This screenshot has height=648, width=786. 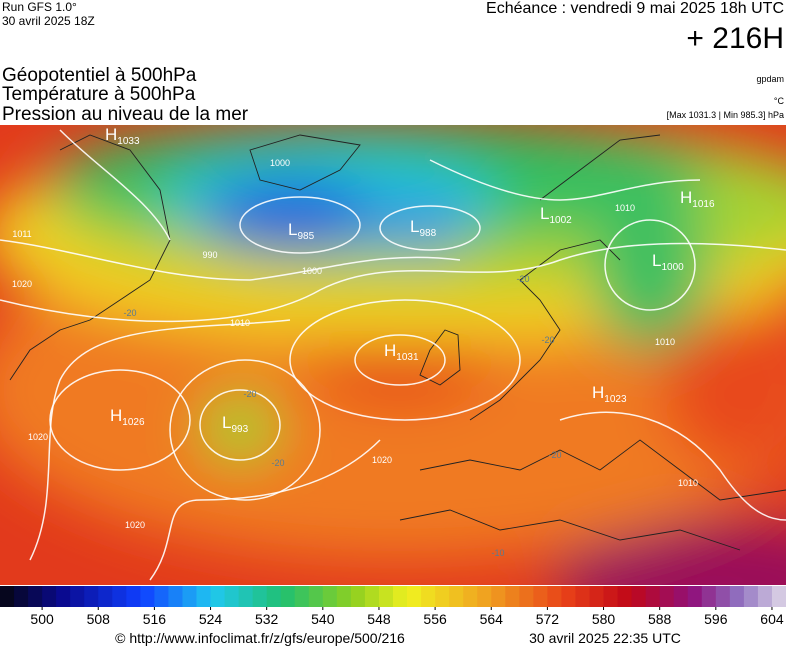 I want to click on field-label: Pression au niveau de la mer, so click(x=125, y=114).